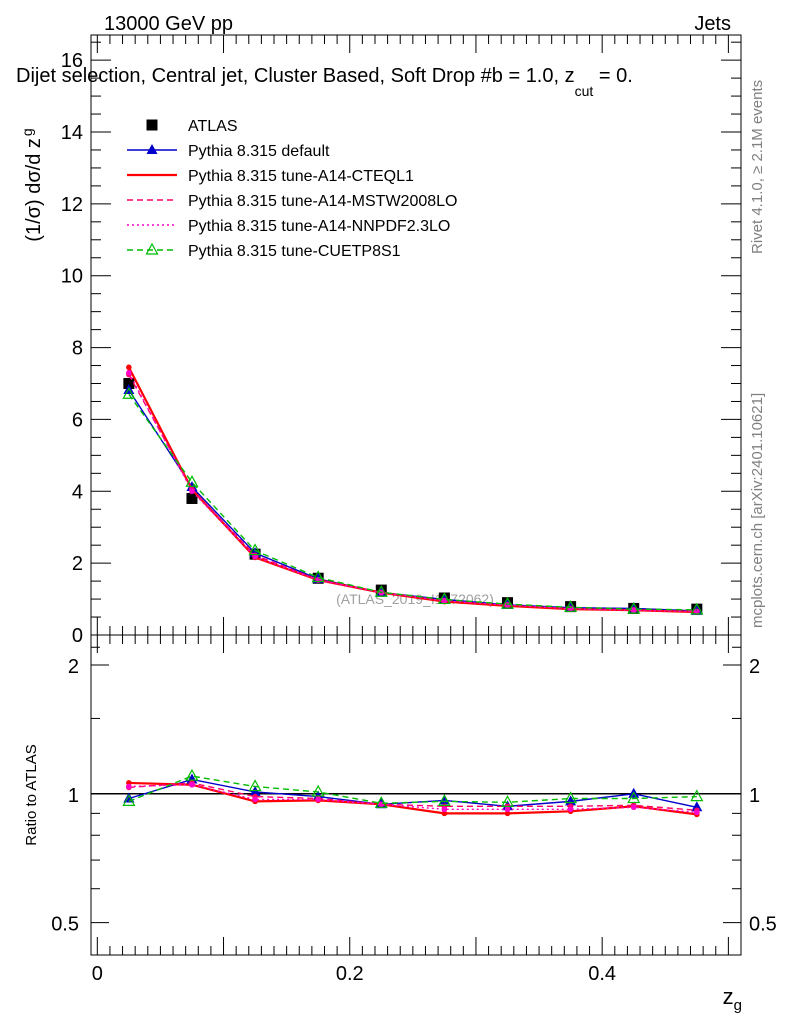 Image resolution: width=786 pixels, height=1024 pixels. I want to click on ratio-line-pythia-8-315-tune-a14-nnpdf2-3lo, so click(412, 799).